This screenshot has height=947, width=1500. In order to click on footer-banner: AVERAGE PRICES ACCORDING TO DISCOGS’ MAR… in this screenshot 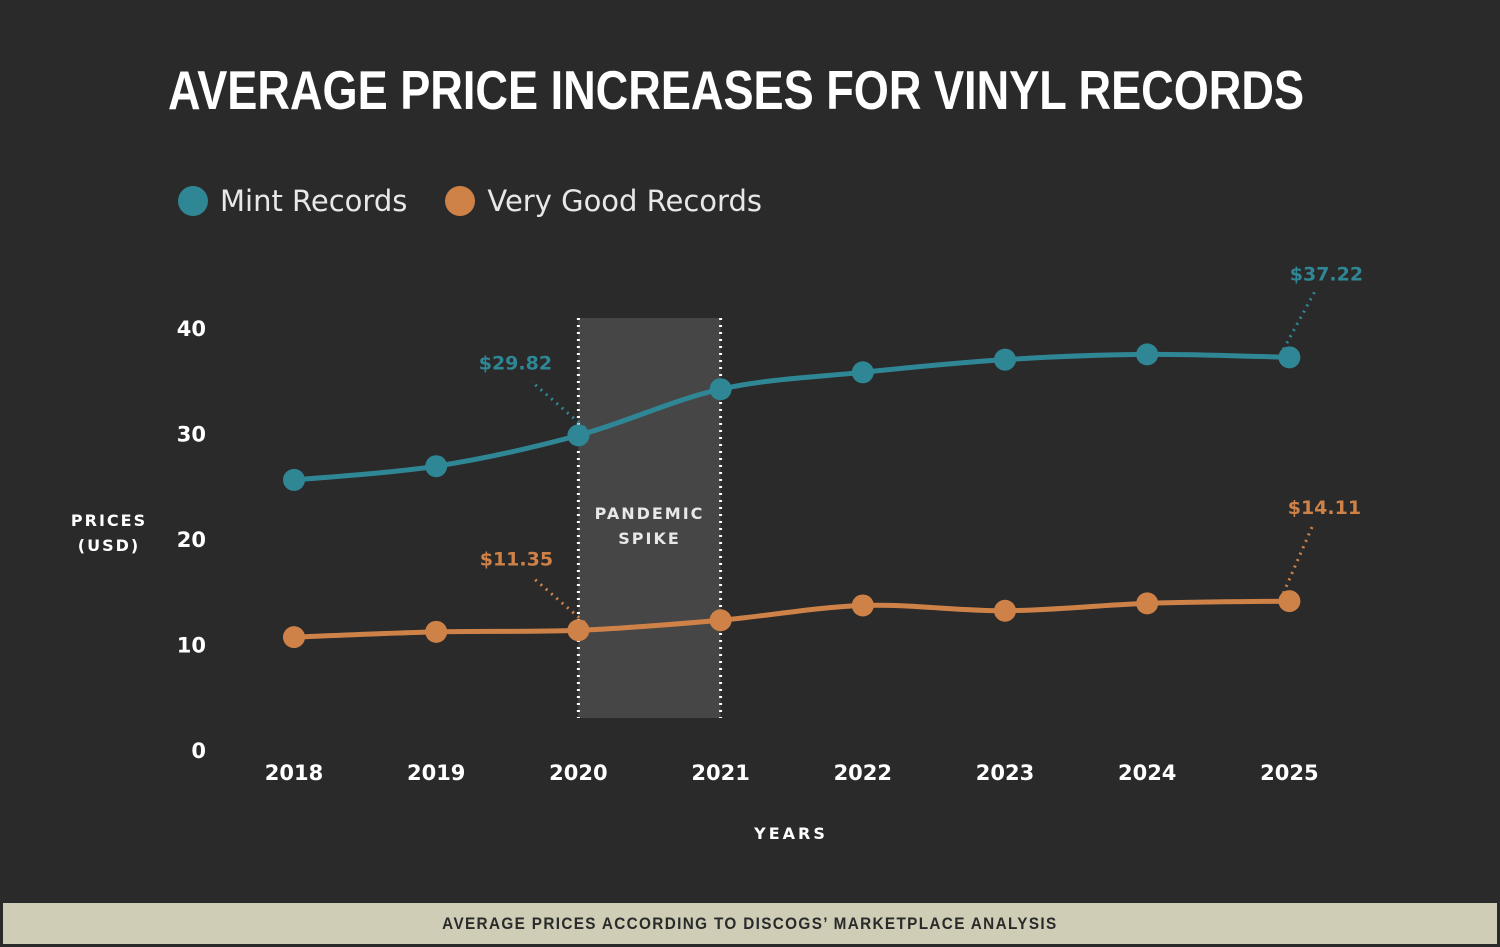, I will do `click(750, 923)`.